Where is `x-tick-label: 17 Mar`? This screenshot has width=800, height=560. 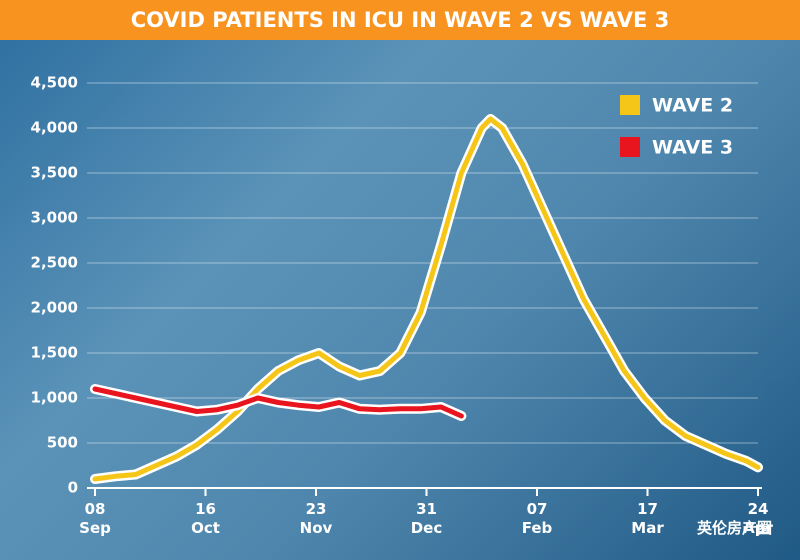
x-tick-label: 17 Mar is located at coordinates (647, 518).